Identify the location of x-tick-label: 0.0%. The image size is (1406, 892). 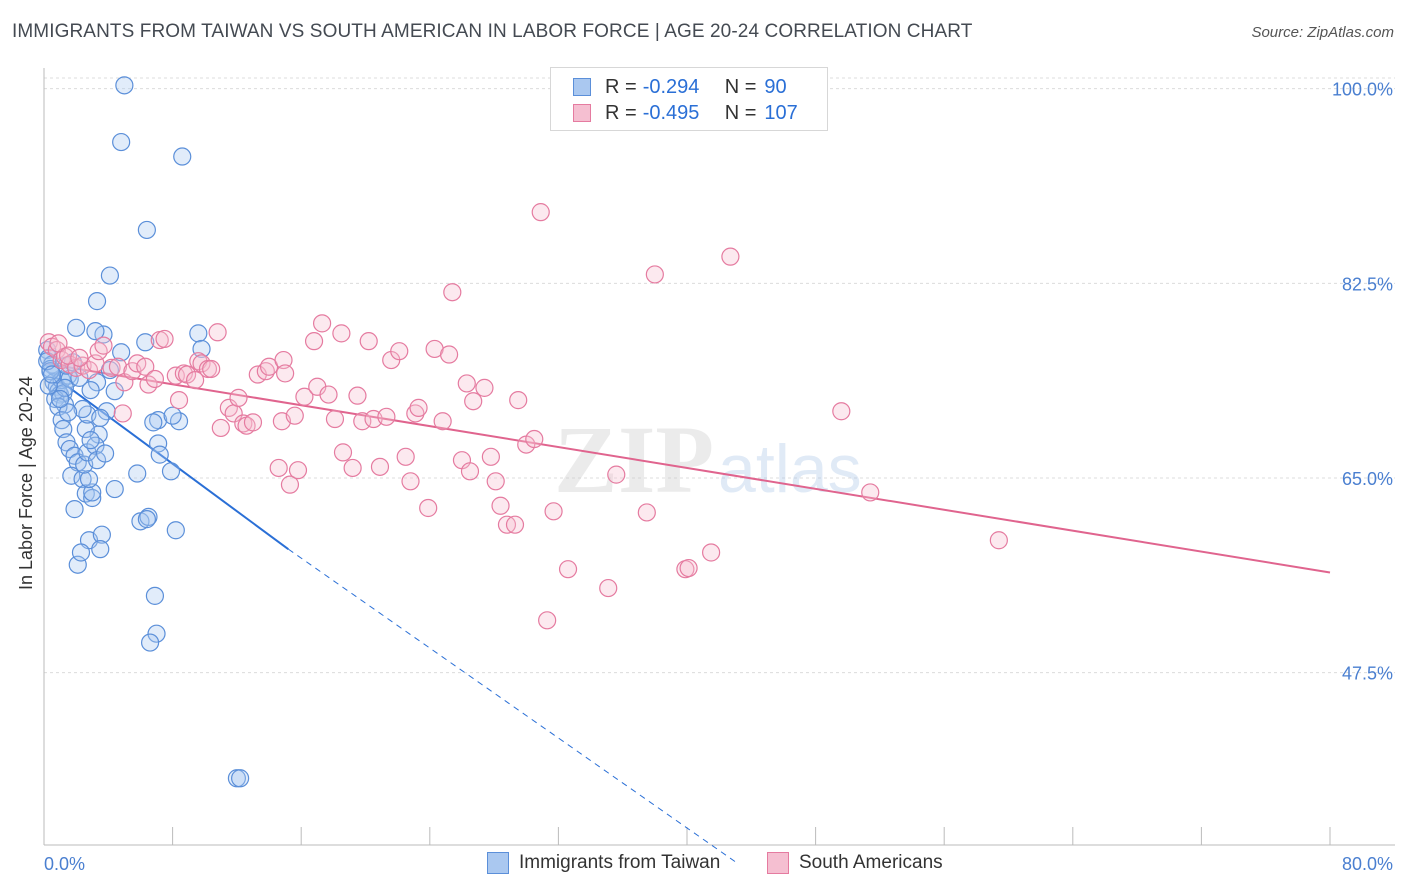
(64, 864).